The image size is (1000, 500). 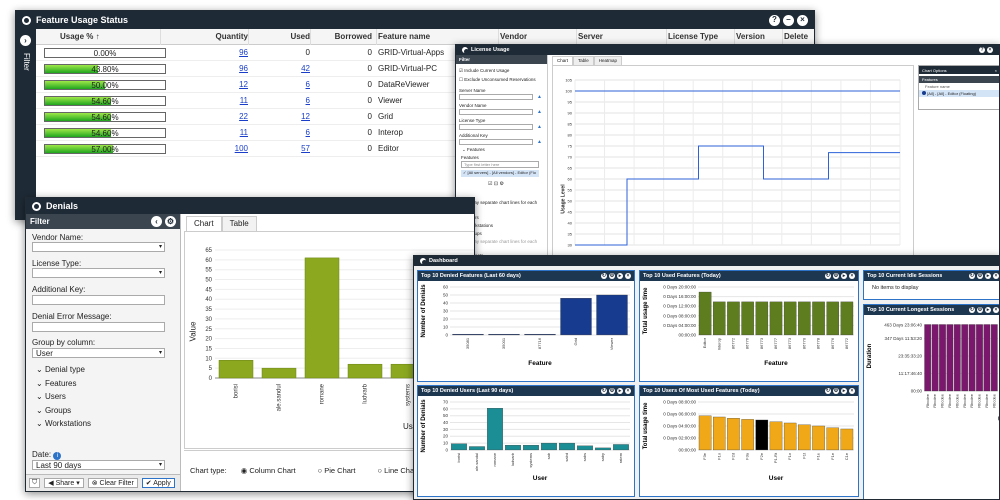 I want to click on used-link: 12, so click(x=305, y=116).